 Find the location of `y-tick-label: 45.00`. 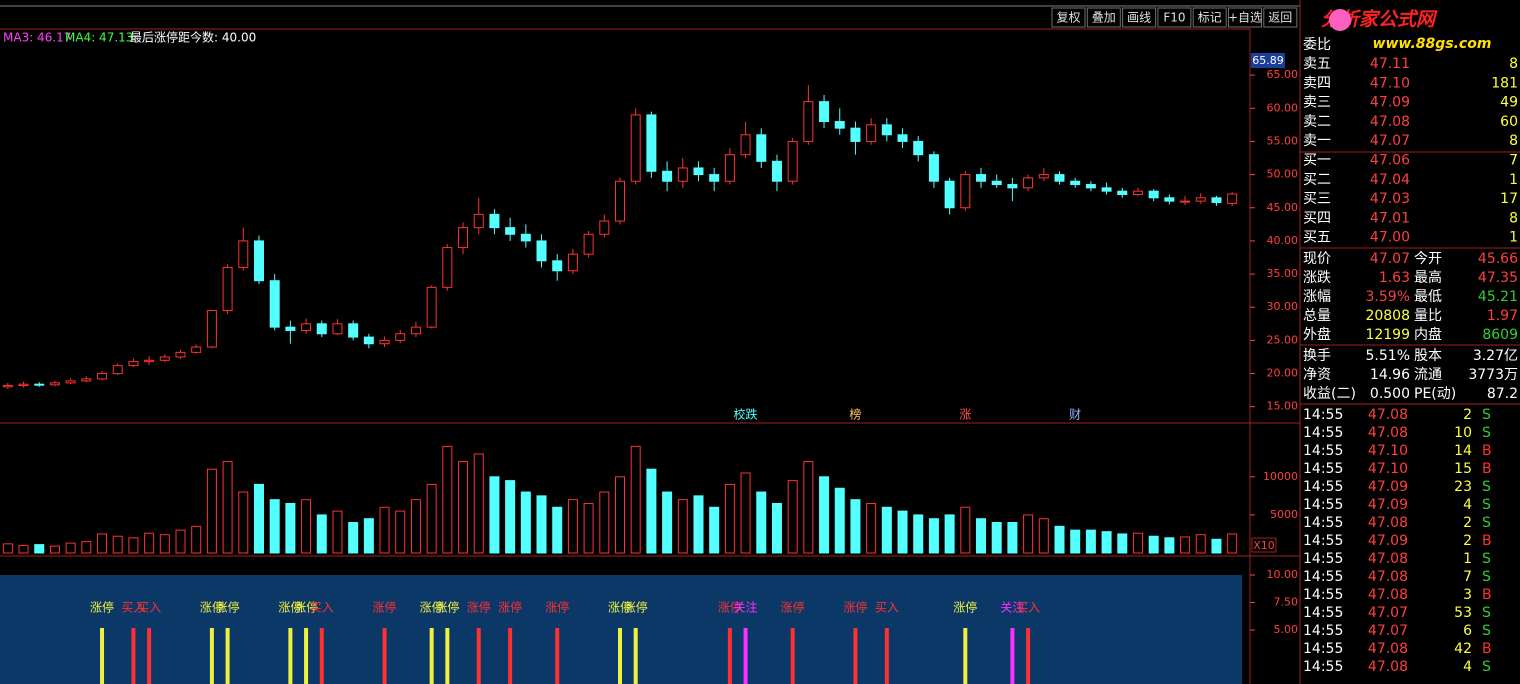

y-tick-label: 45.00 is located at coordinates (1283, 207).